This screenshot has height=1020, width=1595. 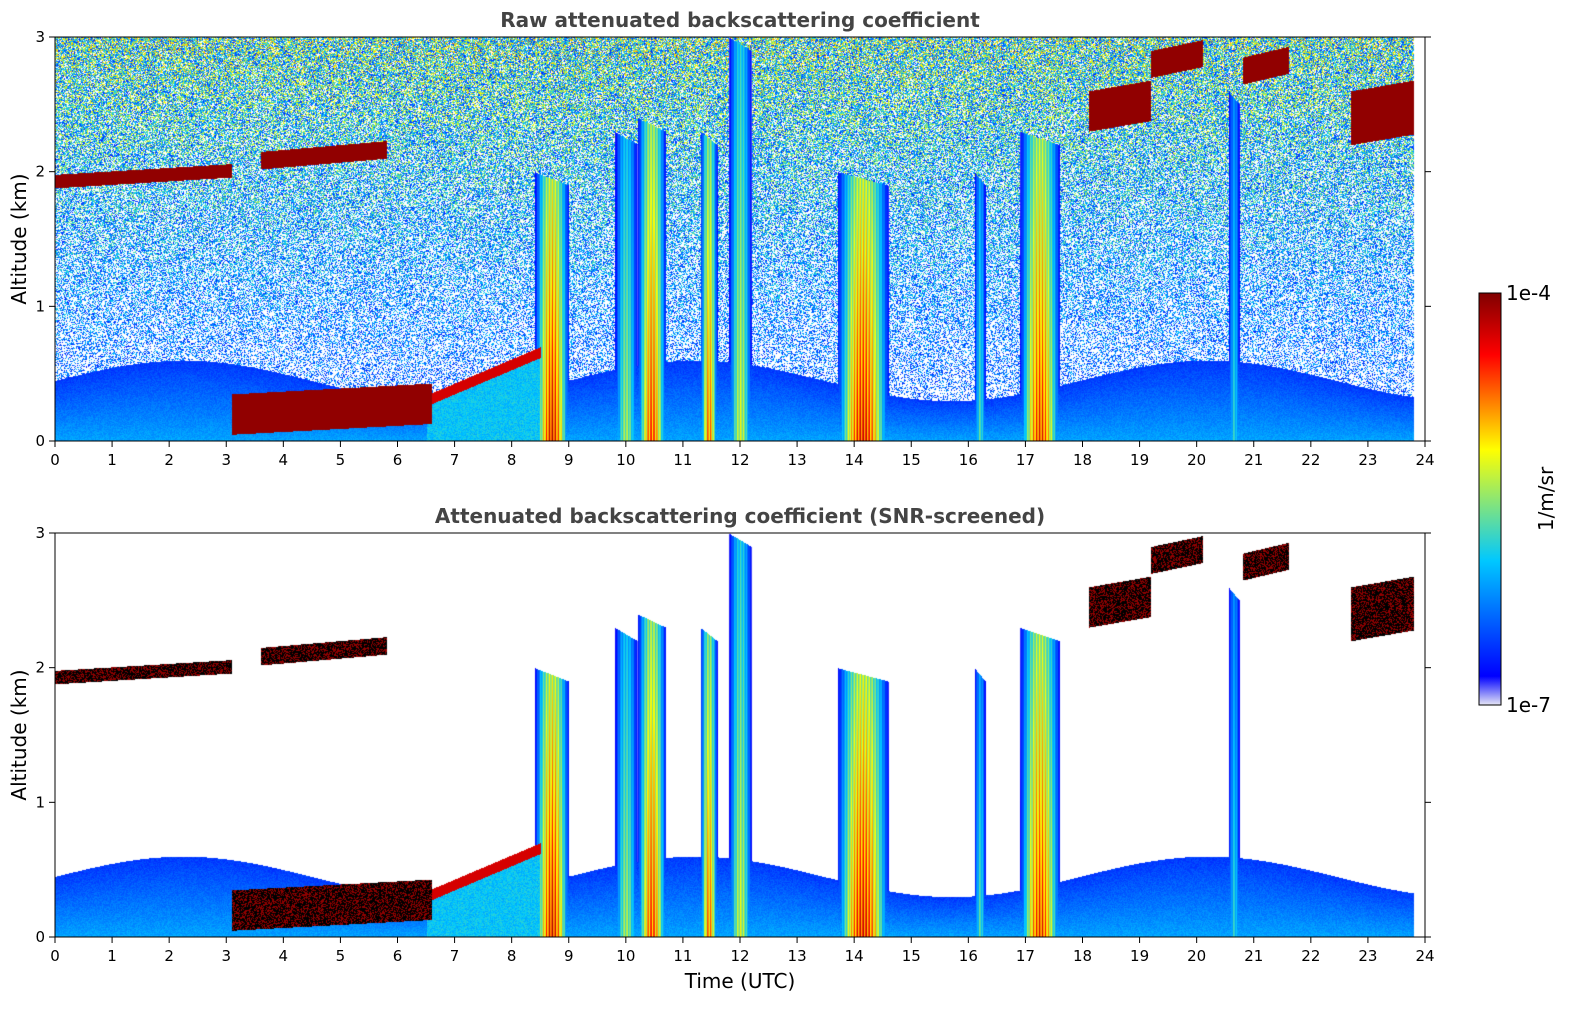 What do you see at coordinates (1528, 293) in the screenshot?
I see `colorbar-max-label: 1e-4` at bounding box center [1528, 293].